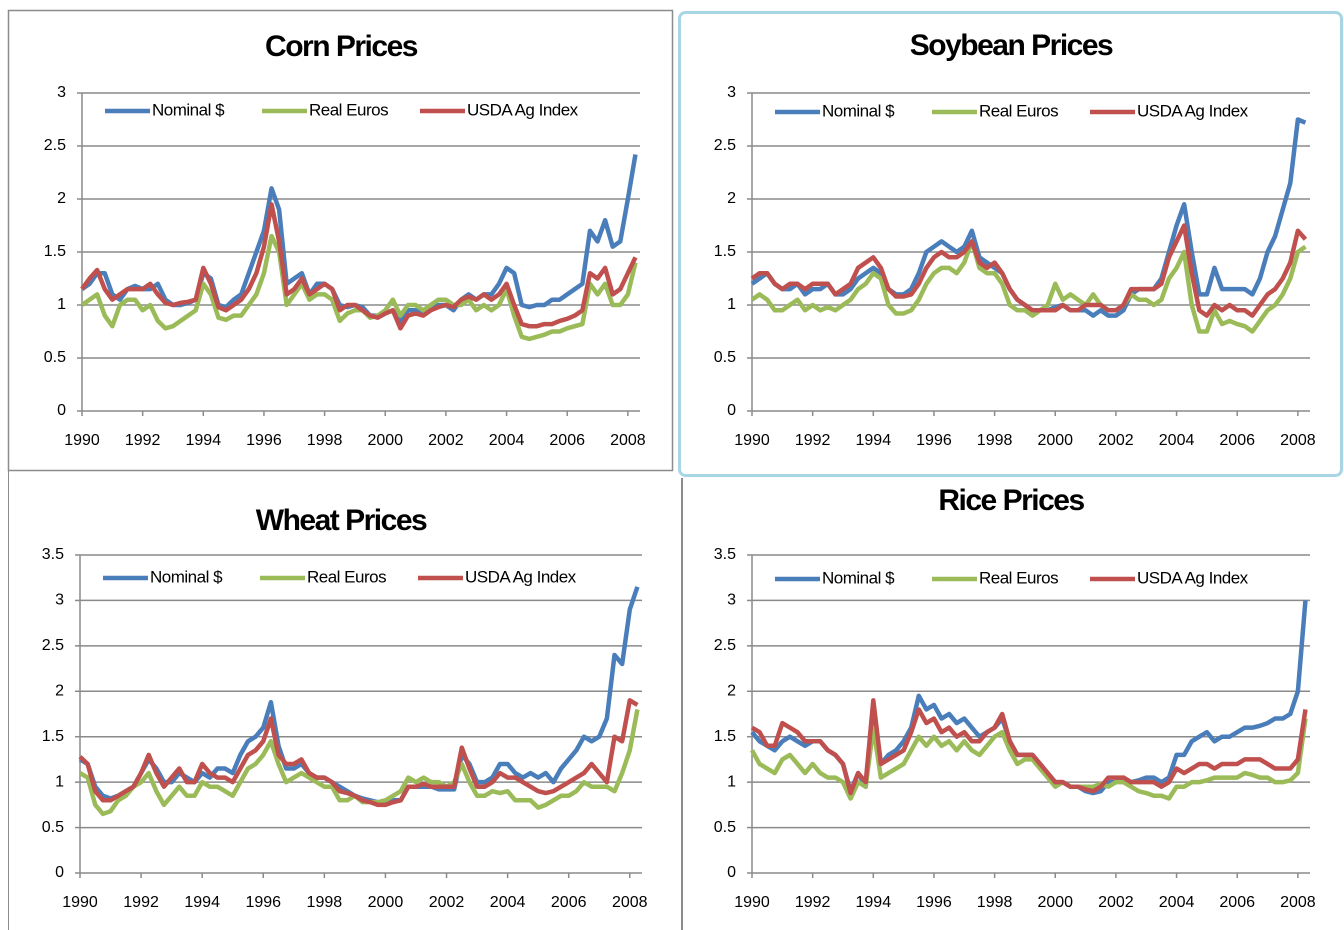 The image size is (1344, 930). What do you see at coordinates (1011, 500) in the screenshot?
I see `chart-title: Rice Prices` at bounding box center [1011, 500].